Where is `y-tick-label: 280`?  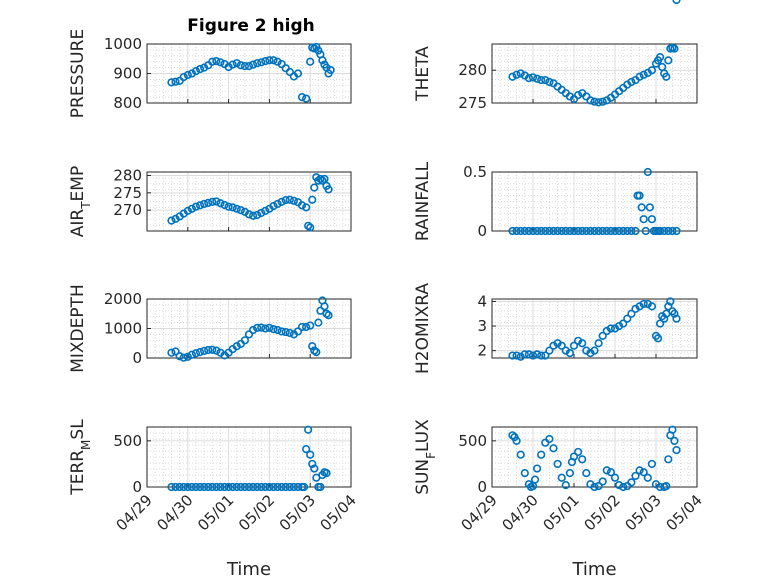
y-tick-label: 280 is located at coordinates (127, 175).